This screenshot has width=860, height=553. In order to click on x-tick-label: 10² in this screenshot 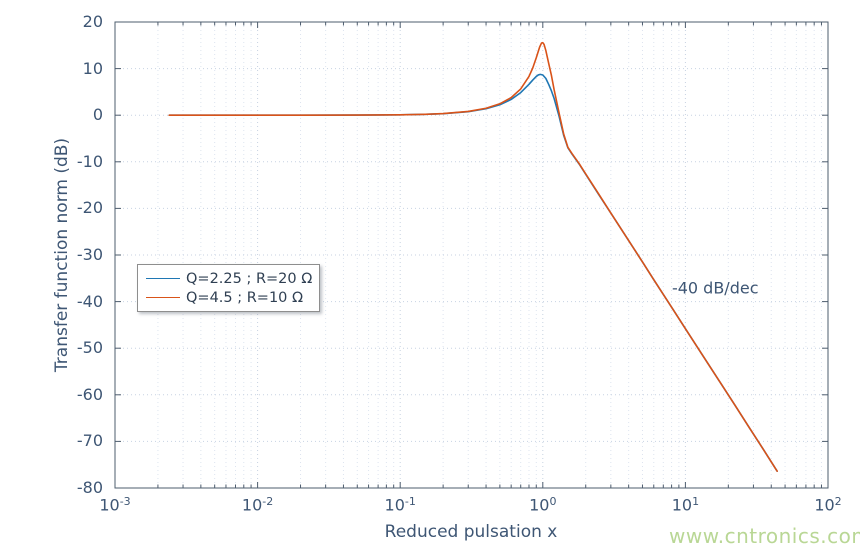, I will do `click(828, 505)`.